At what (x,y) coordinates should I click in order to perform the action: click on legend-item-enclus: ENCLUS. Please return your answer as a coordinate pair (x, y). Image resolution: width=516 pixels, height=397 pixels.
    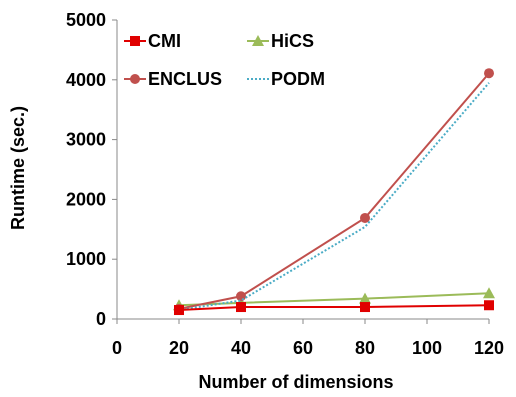
    Looking at the image, I should click on (173, 79).